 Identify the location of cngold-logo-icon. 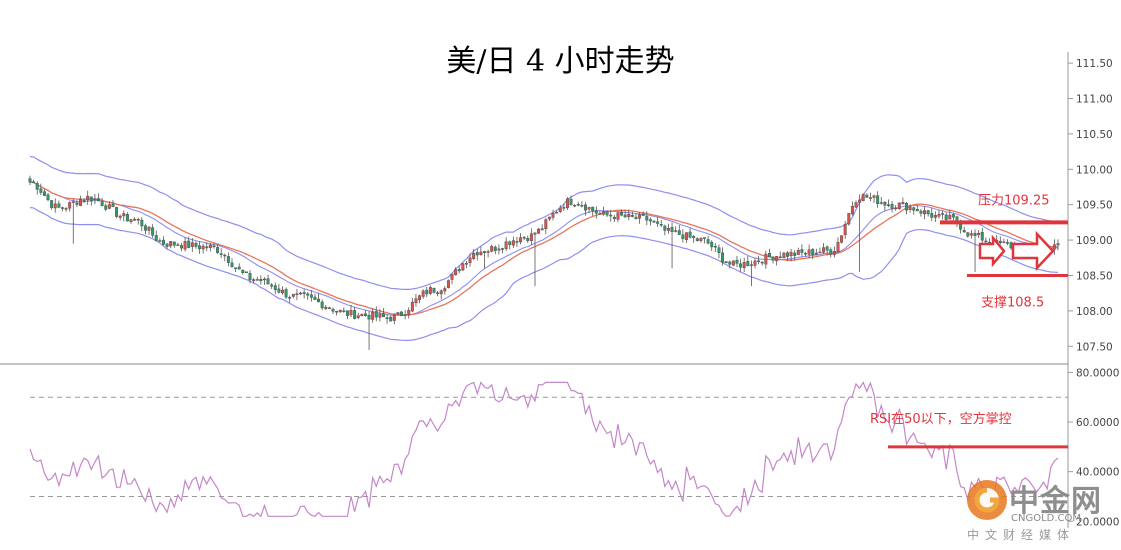
(987, 500).